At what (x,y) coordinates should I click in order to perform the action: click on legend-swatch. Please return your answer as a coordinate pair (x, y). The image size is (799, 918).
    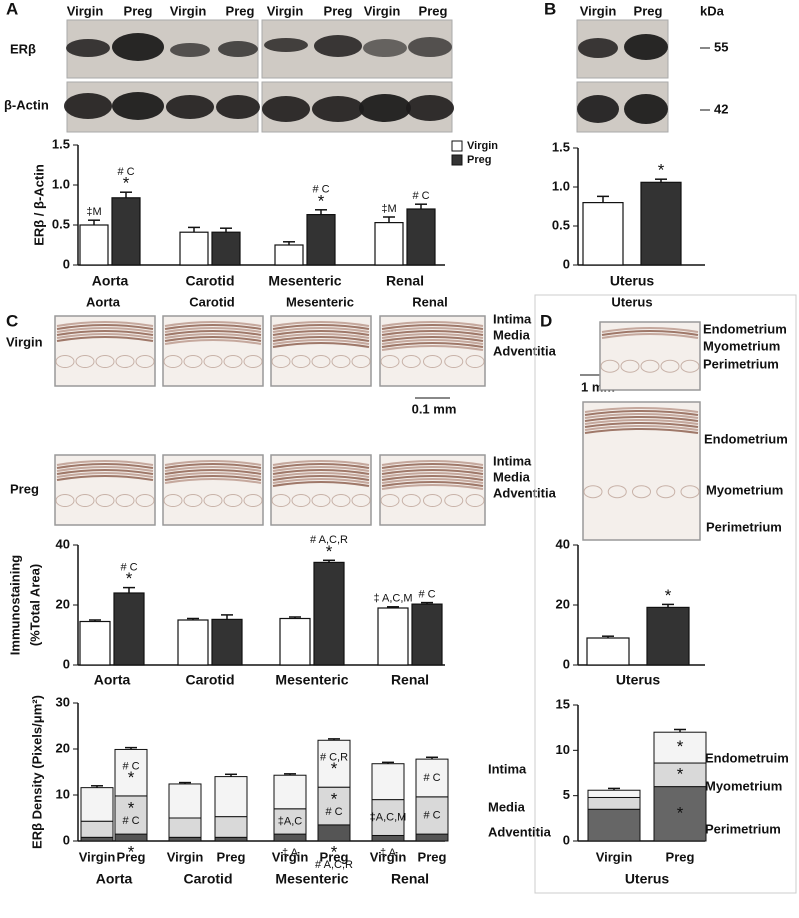
    Looking at the image, I should click on (457, 146).